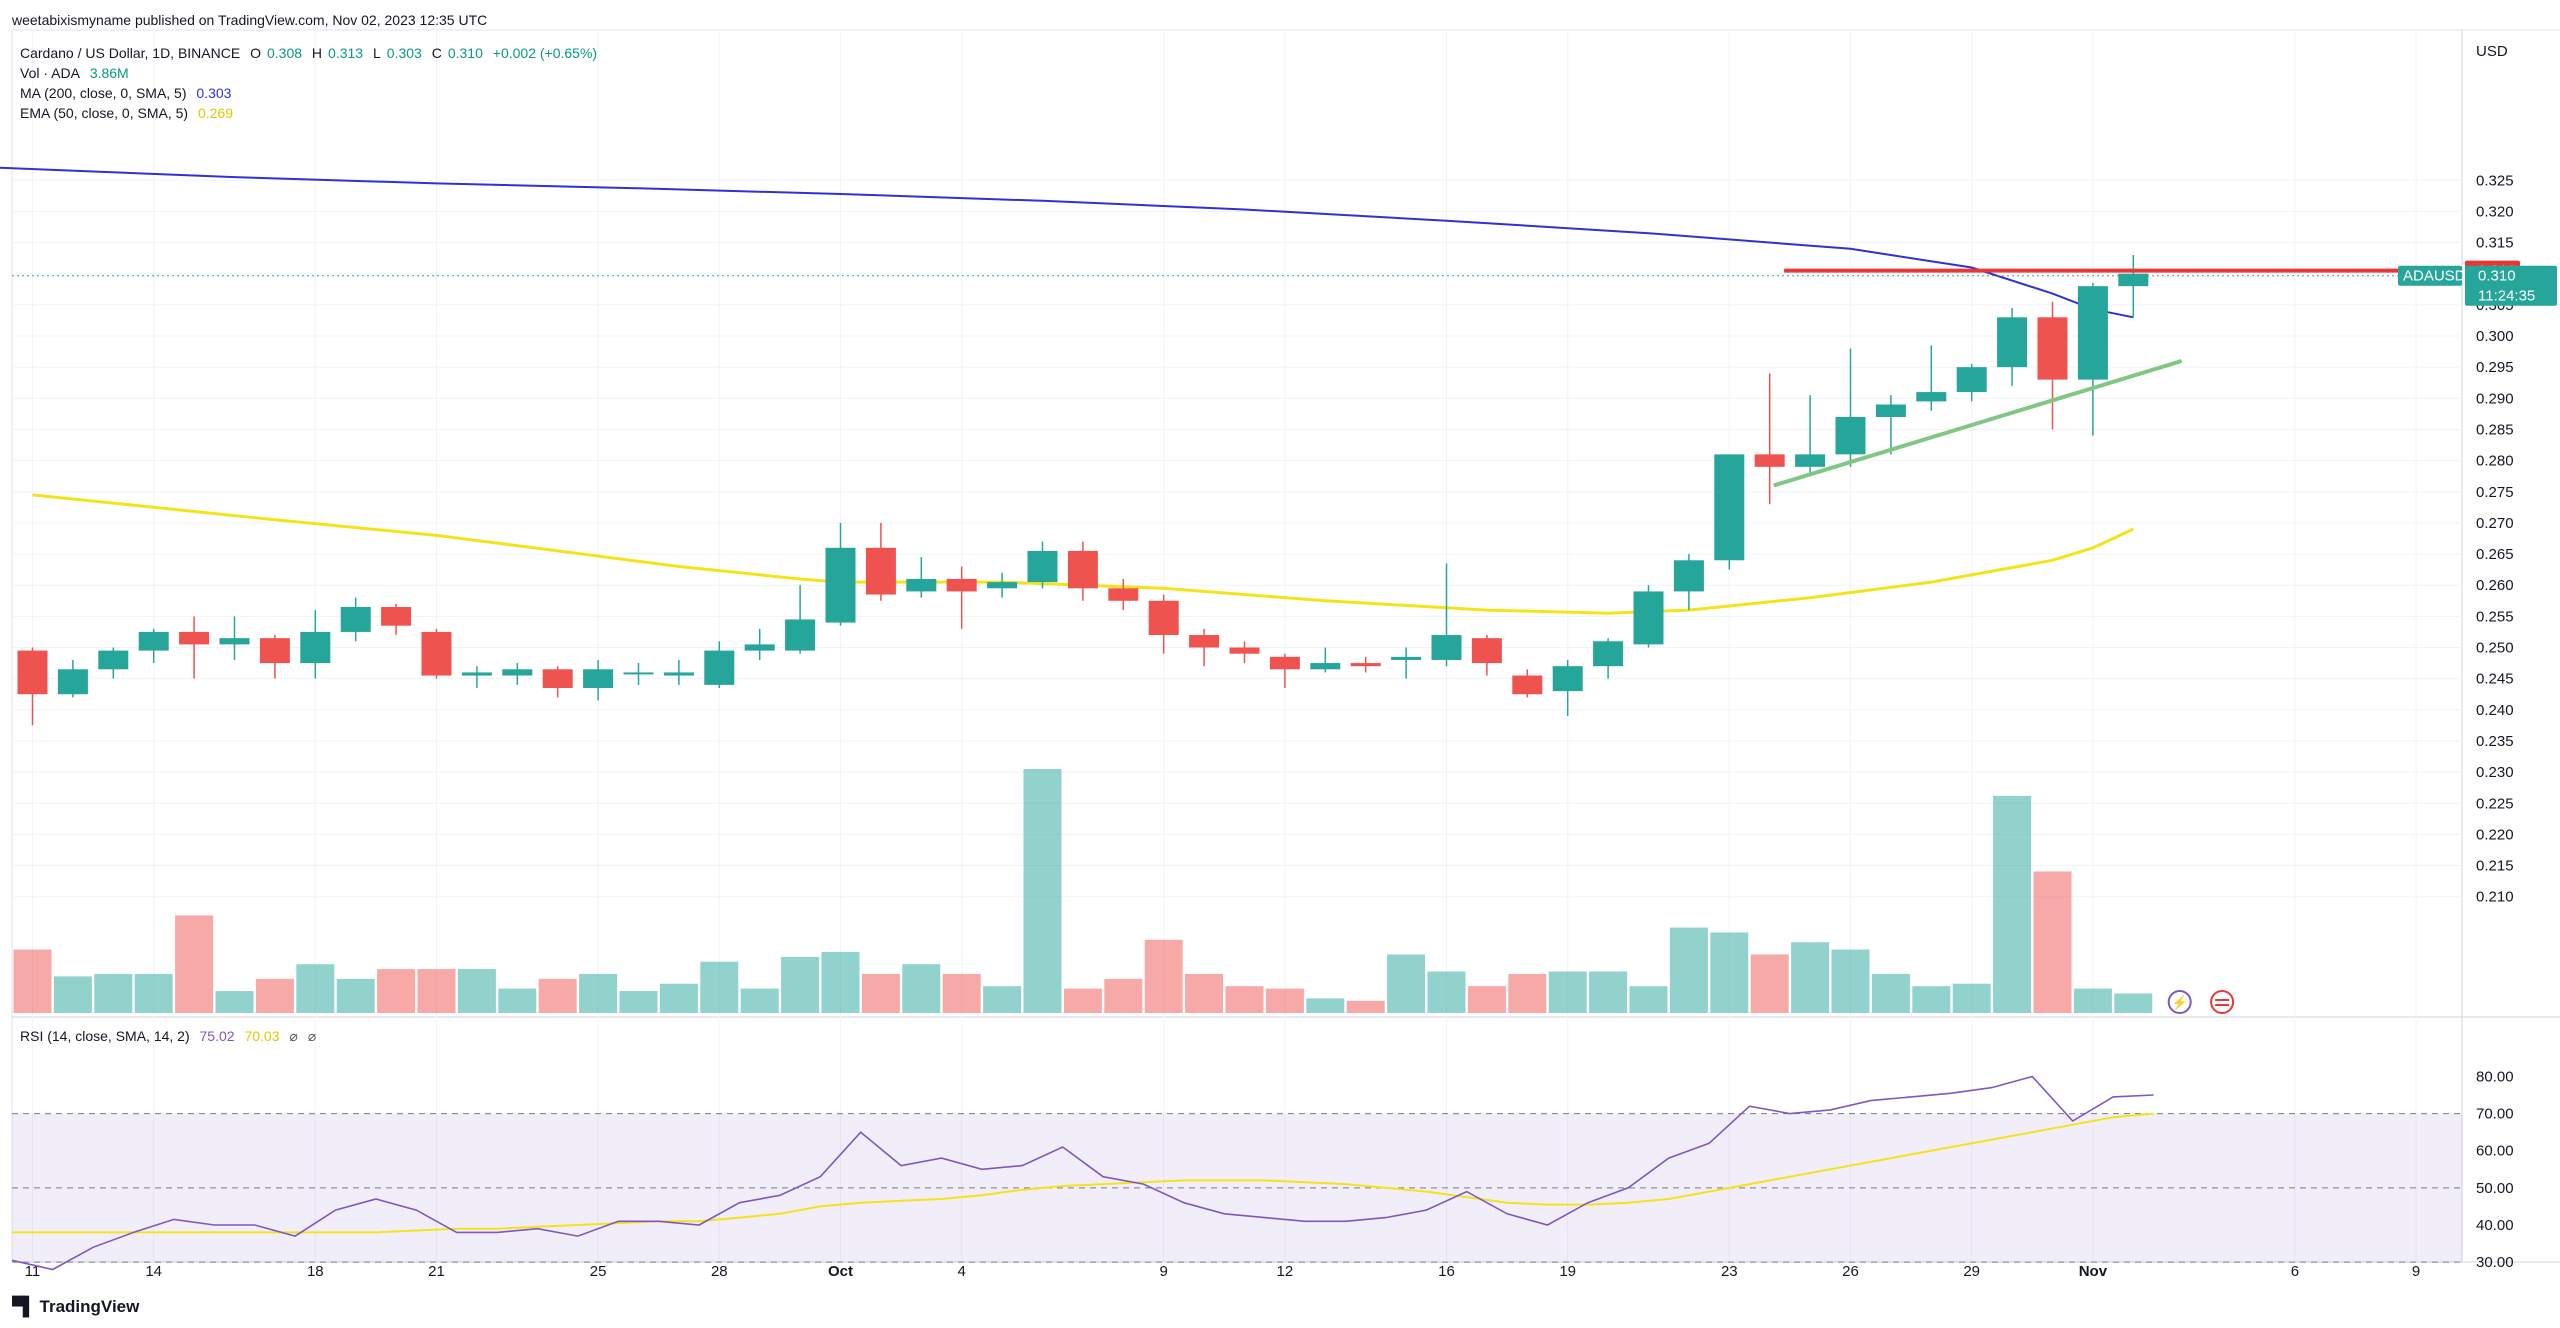 The image size is (2560, 1328). What do you see at coordinates (2222, 1002) in the screenshot?
I see `flag-event-icon` at bounding box center [2222, 1002].